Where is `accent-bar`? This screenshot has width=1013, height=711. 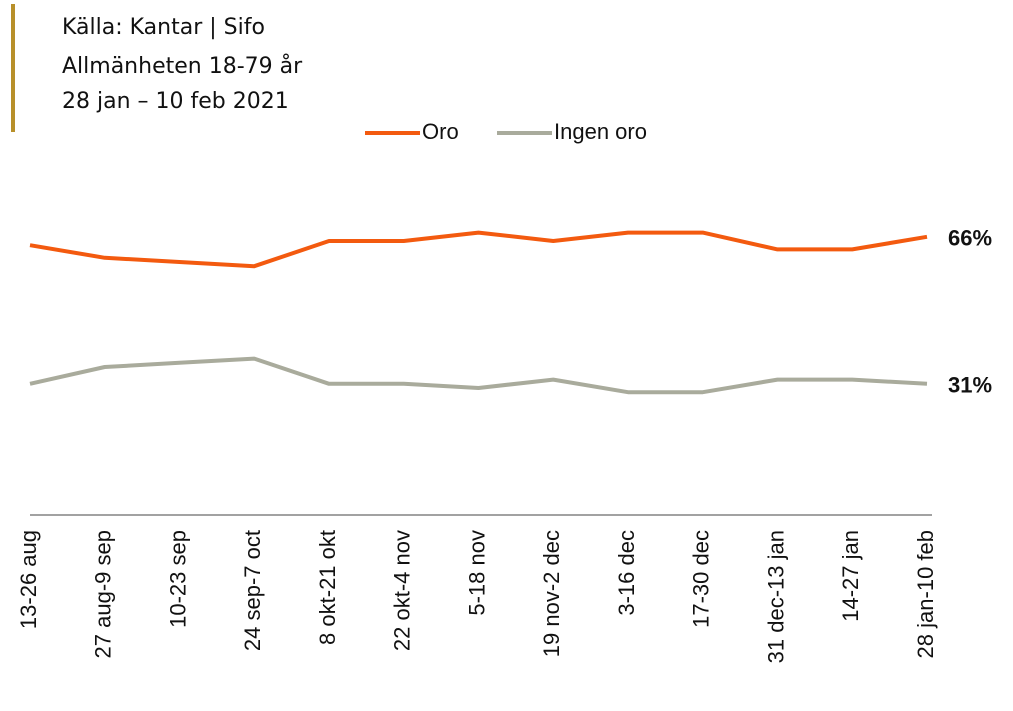 accent-bar is located at coordinates (13, 68).